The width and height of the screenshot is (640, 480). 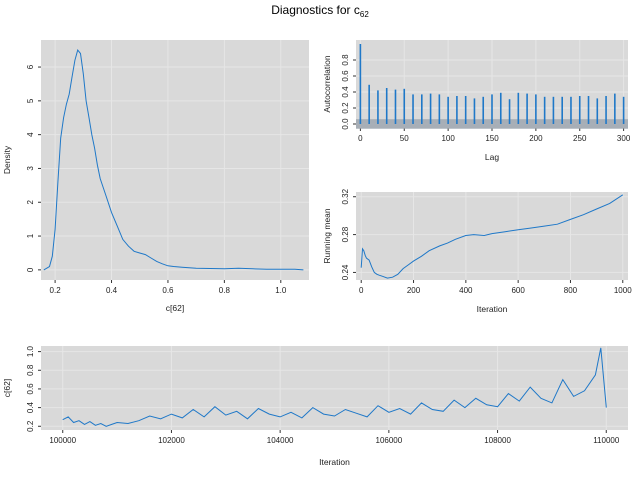 I want to click on running-mean-xlabel: Iteration, so click(x=492, y=309).